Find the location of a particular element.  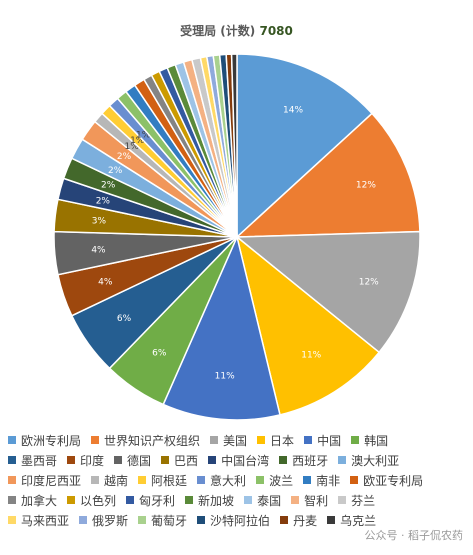

data-label-9: 3% is located at coordinates (99, 222).